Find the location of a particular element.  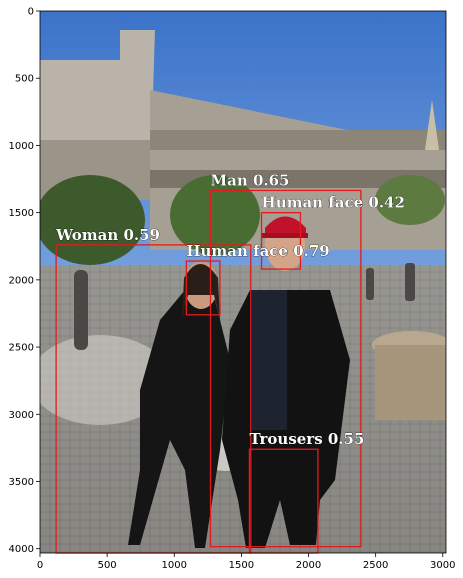

y-tick-label: 500 is located at coordinates (24, 79).